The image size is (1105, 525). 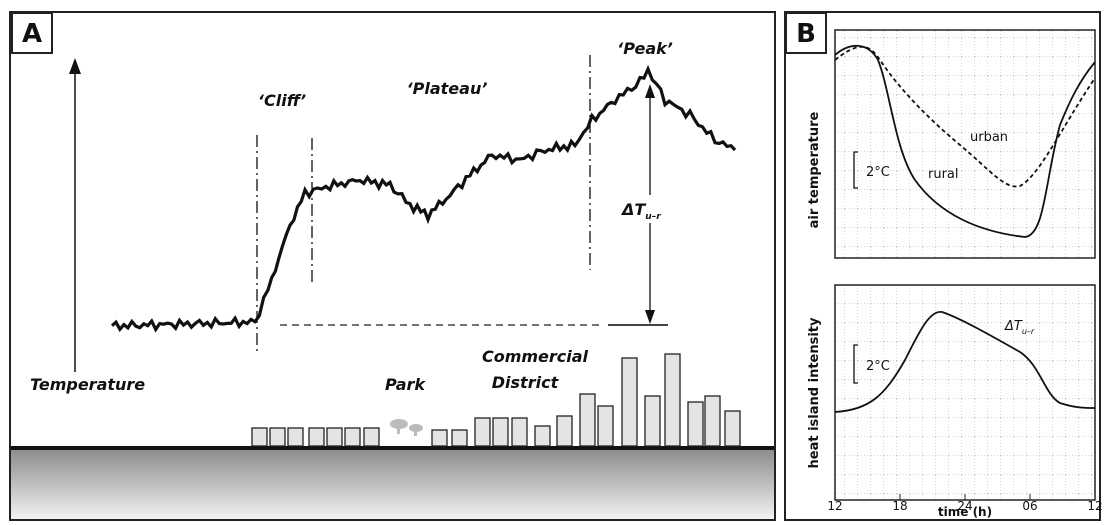 What do you see at coordinates (943, 174) in the screenshot?
I see `series-label: rural` at bounding box center [943, 174].